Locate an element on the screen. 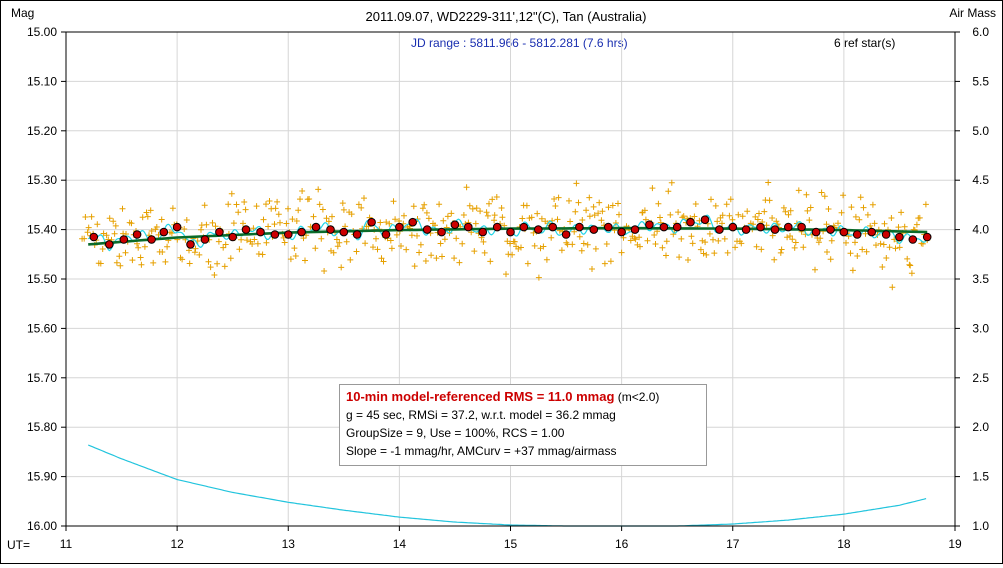  jd-range: JD range : 5811.966 - 5812.281 (7.6 hrs) is located at coordinates (519, 43).